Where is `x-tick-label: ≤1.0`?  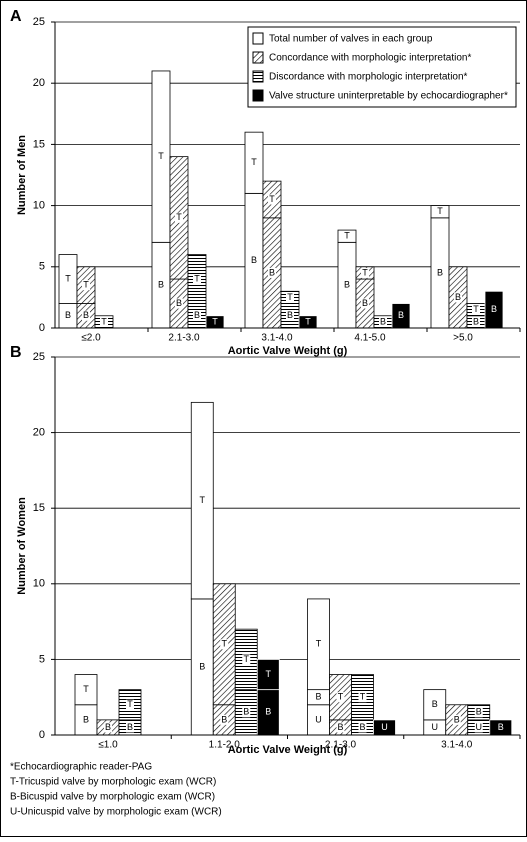
x-tick-label: ≤1.0 is located at coordinates (108, 745).